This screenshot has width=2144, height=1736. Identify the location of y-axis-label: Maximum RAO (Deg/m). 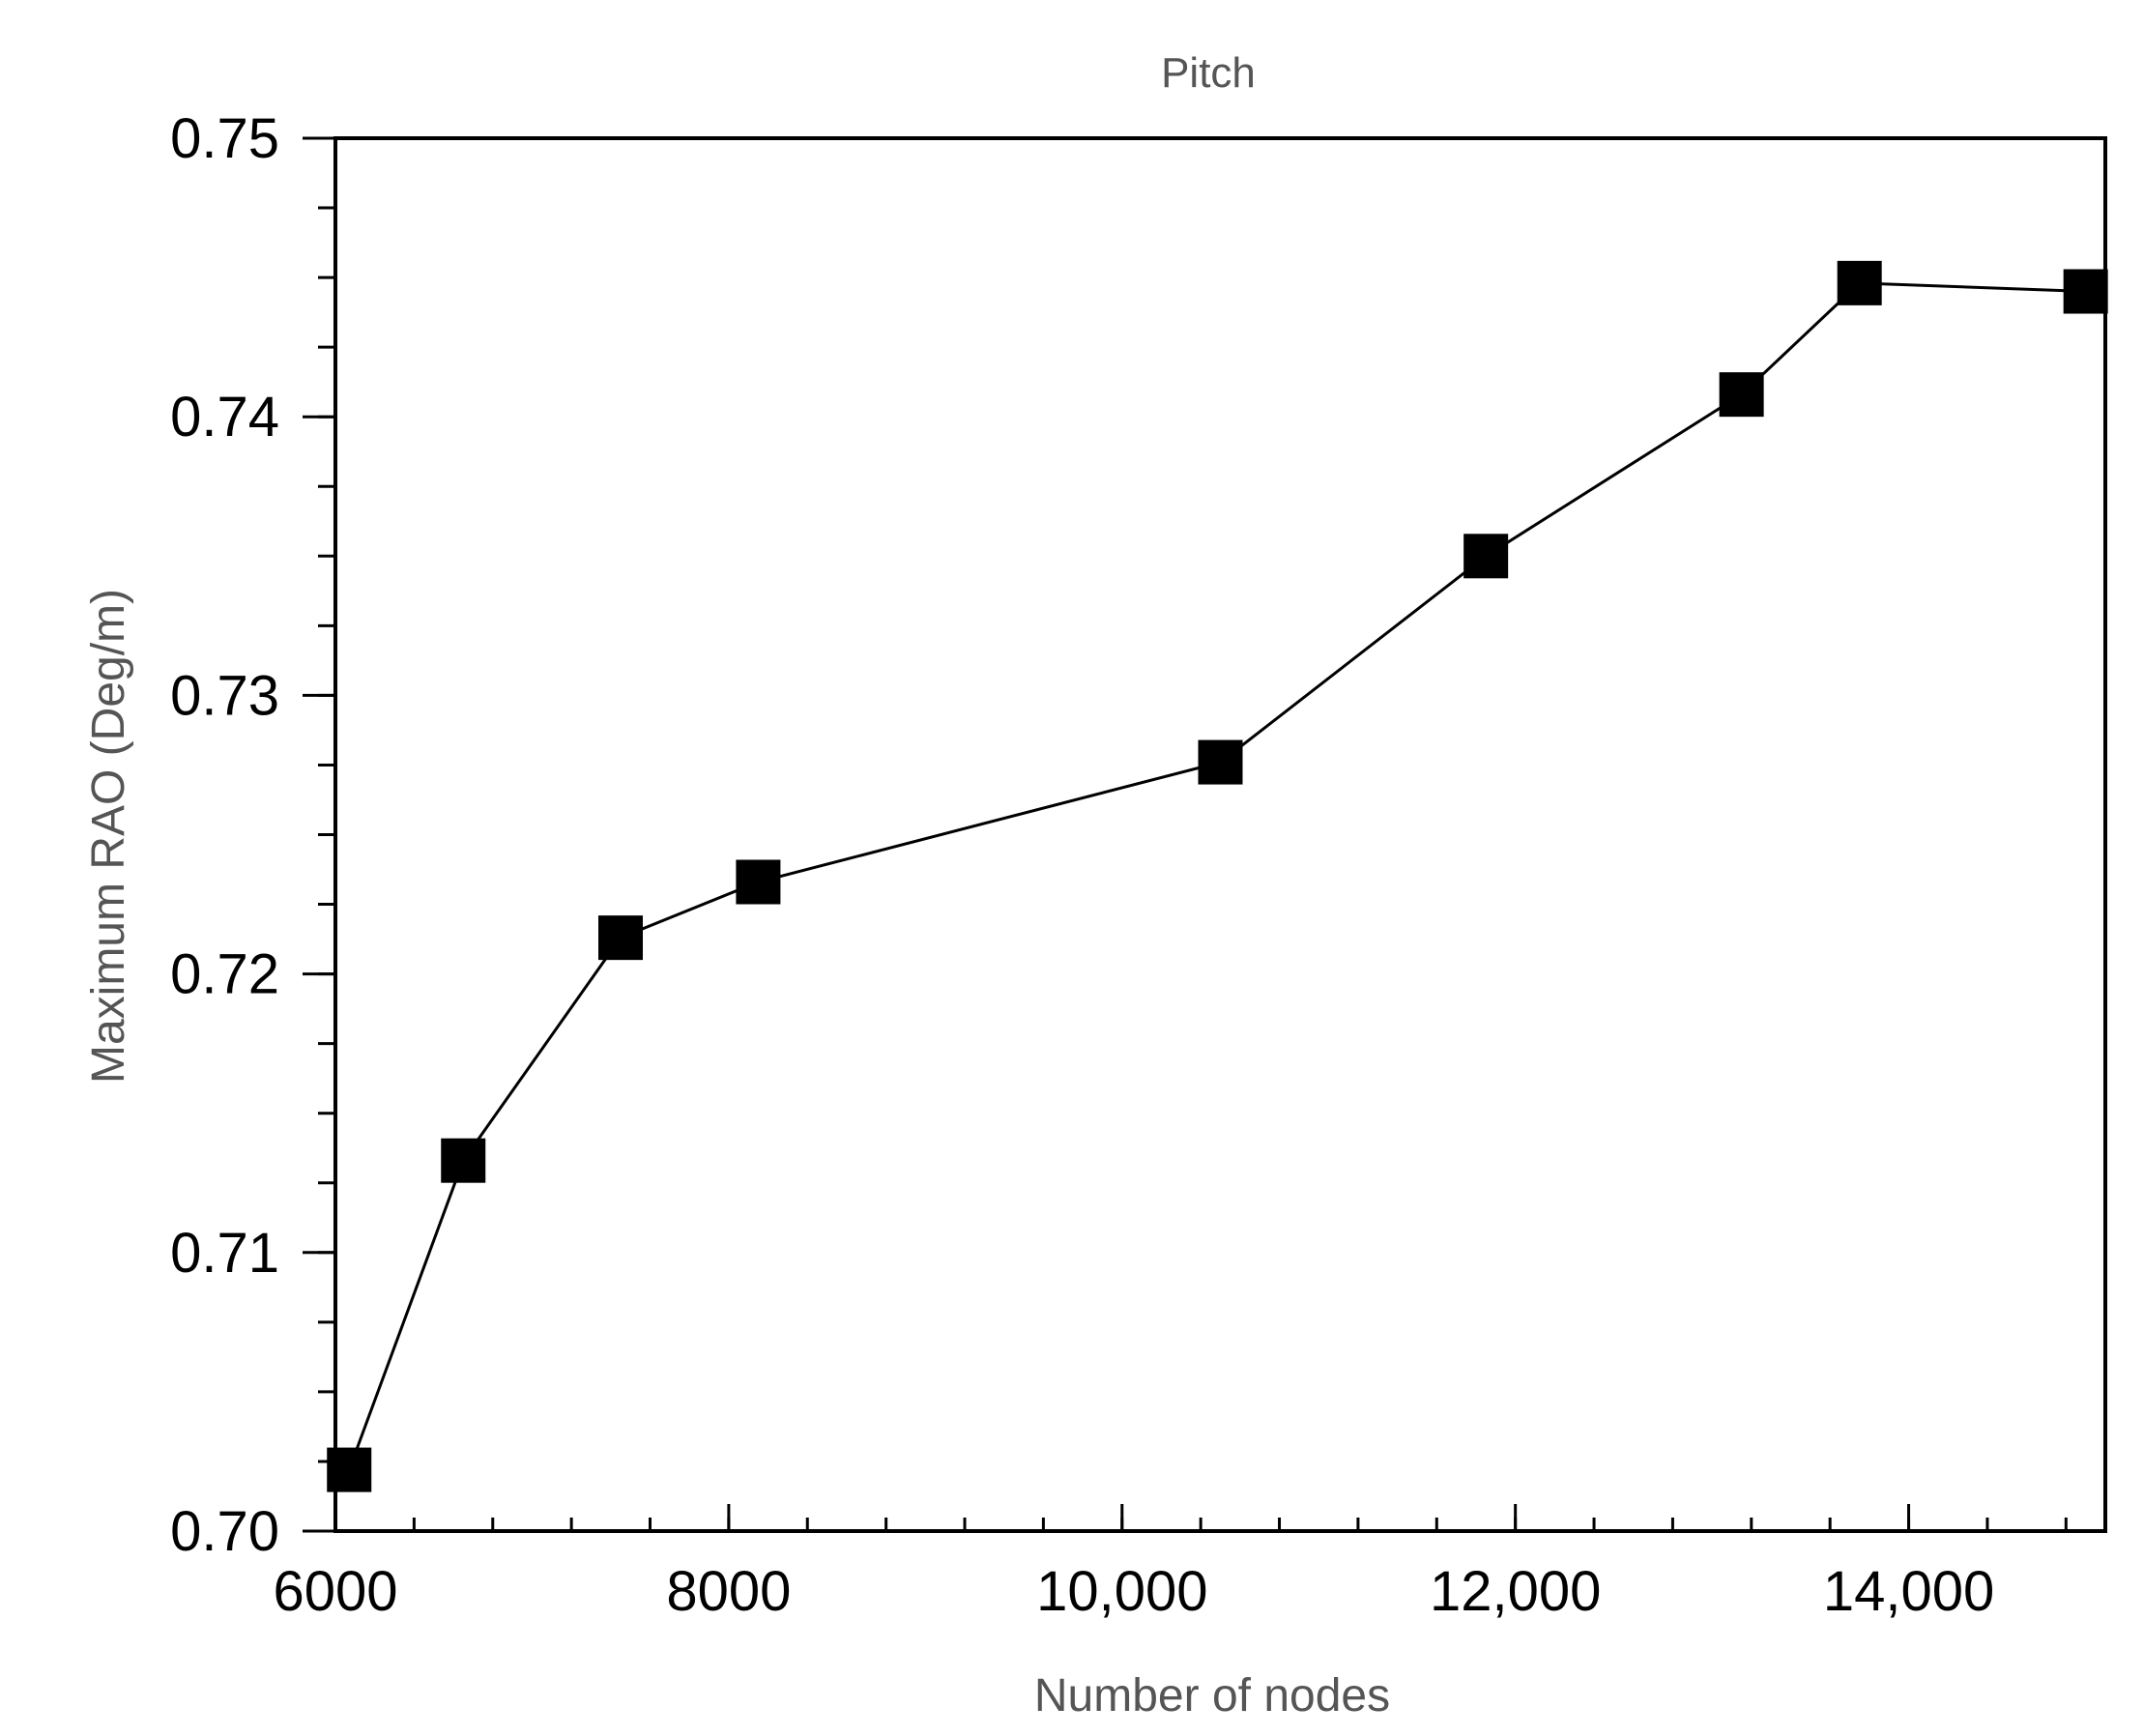
(108, 836).